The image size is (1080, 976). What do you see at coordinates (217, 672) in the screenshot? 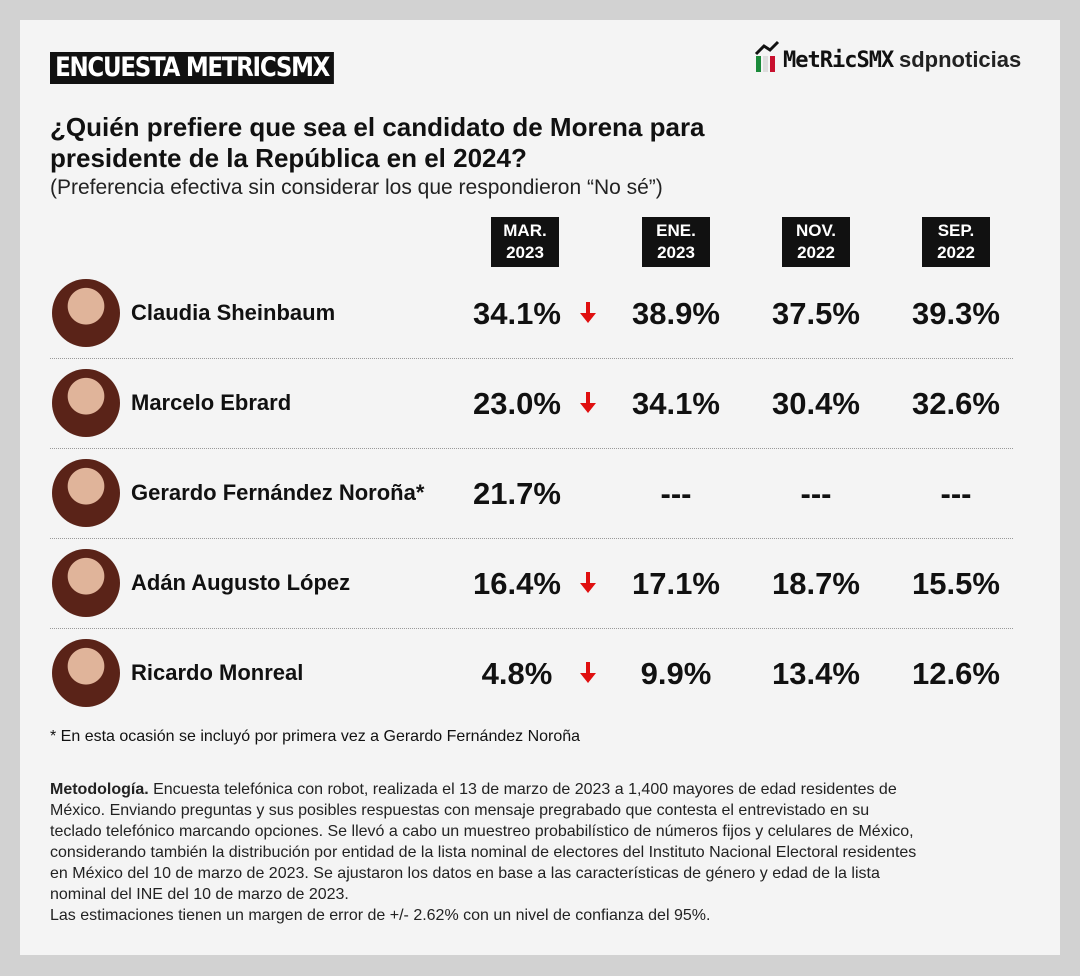
I see `candidate-name: Ricardo Monreal` at bounding box center [217, 672].